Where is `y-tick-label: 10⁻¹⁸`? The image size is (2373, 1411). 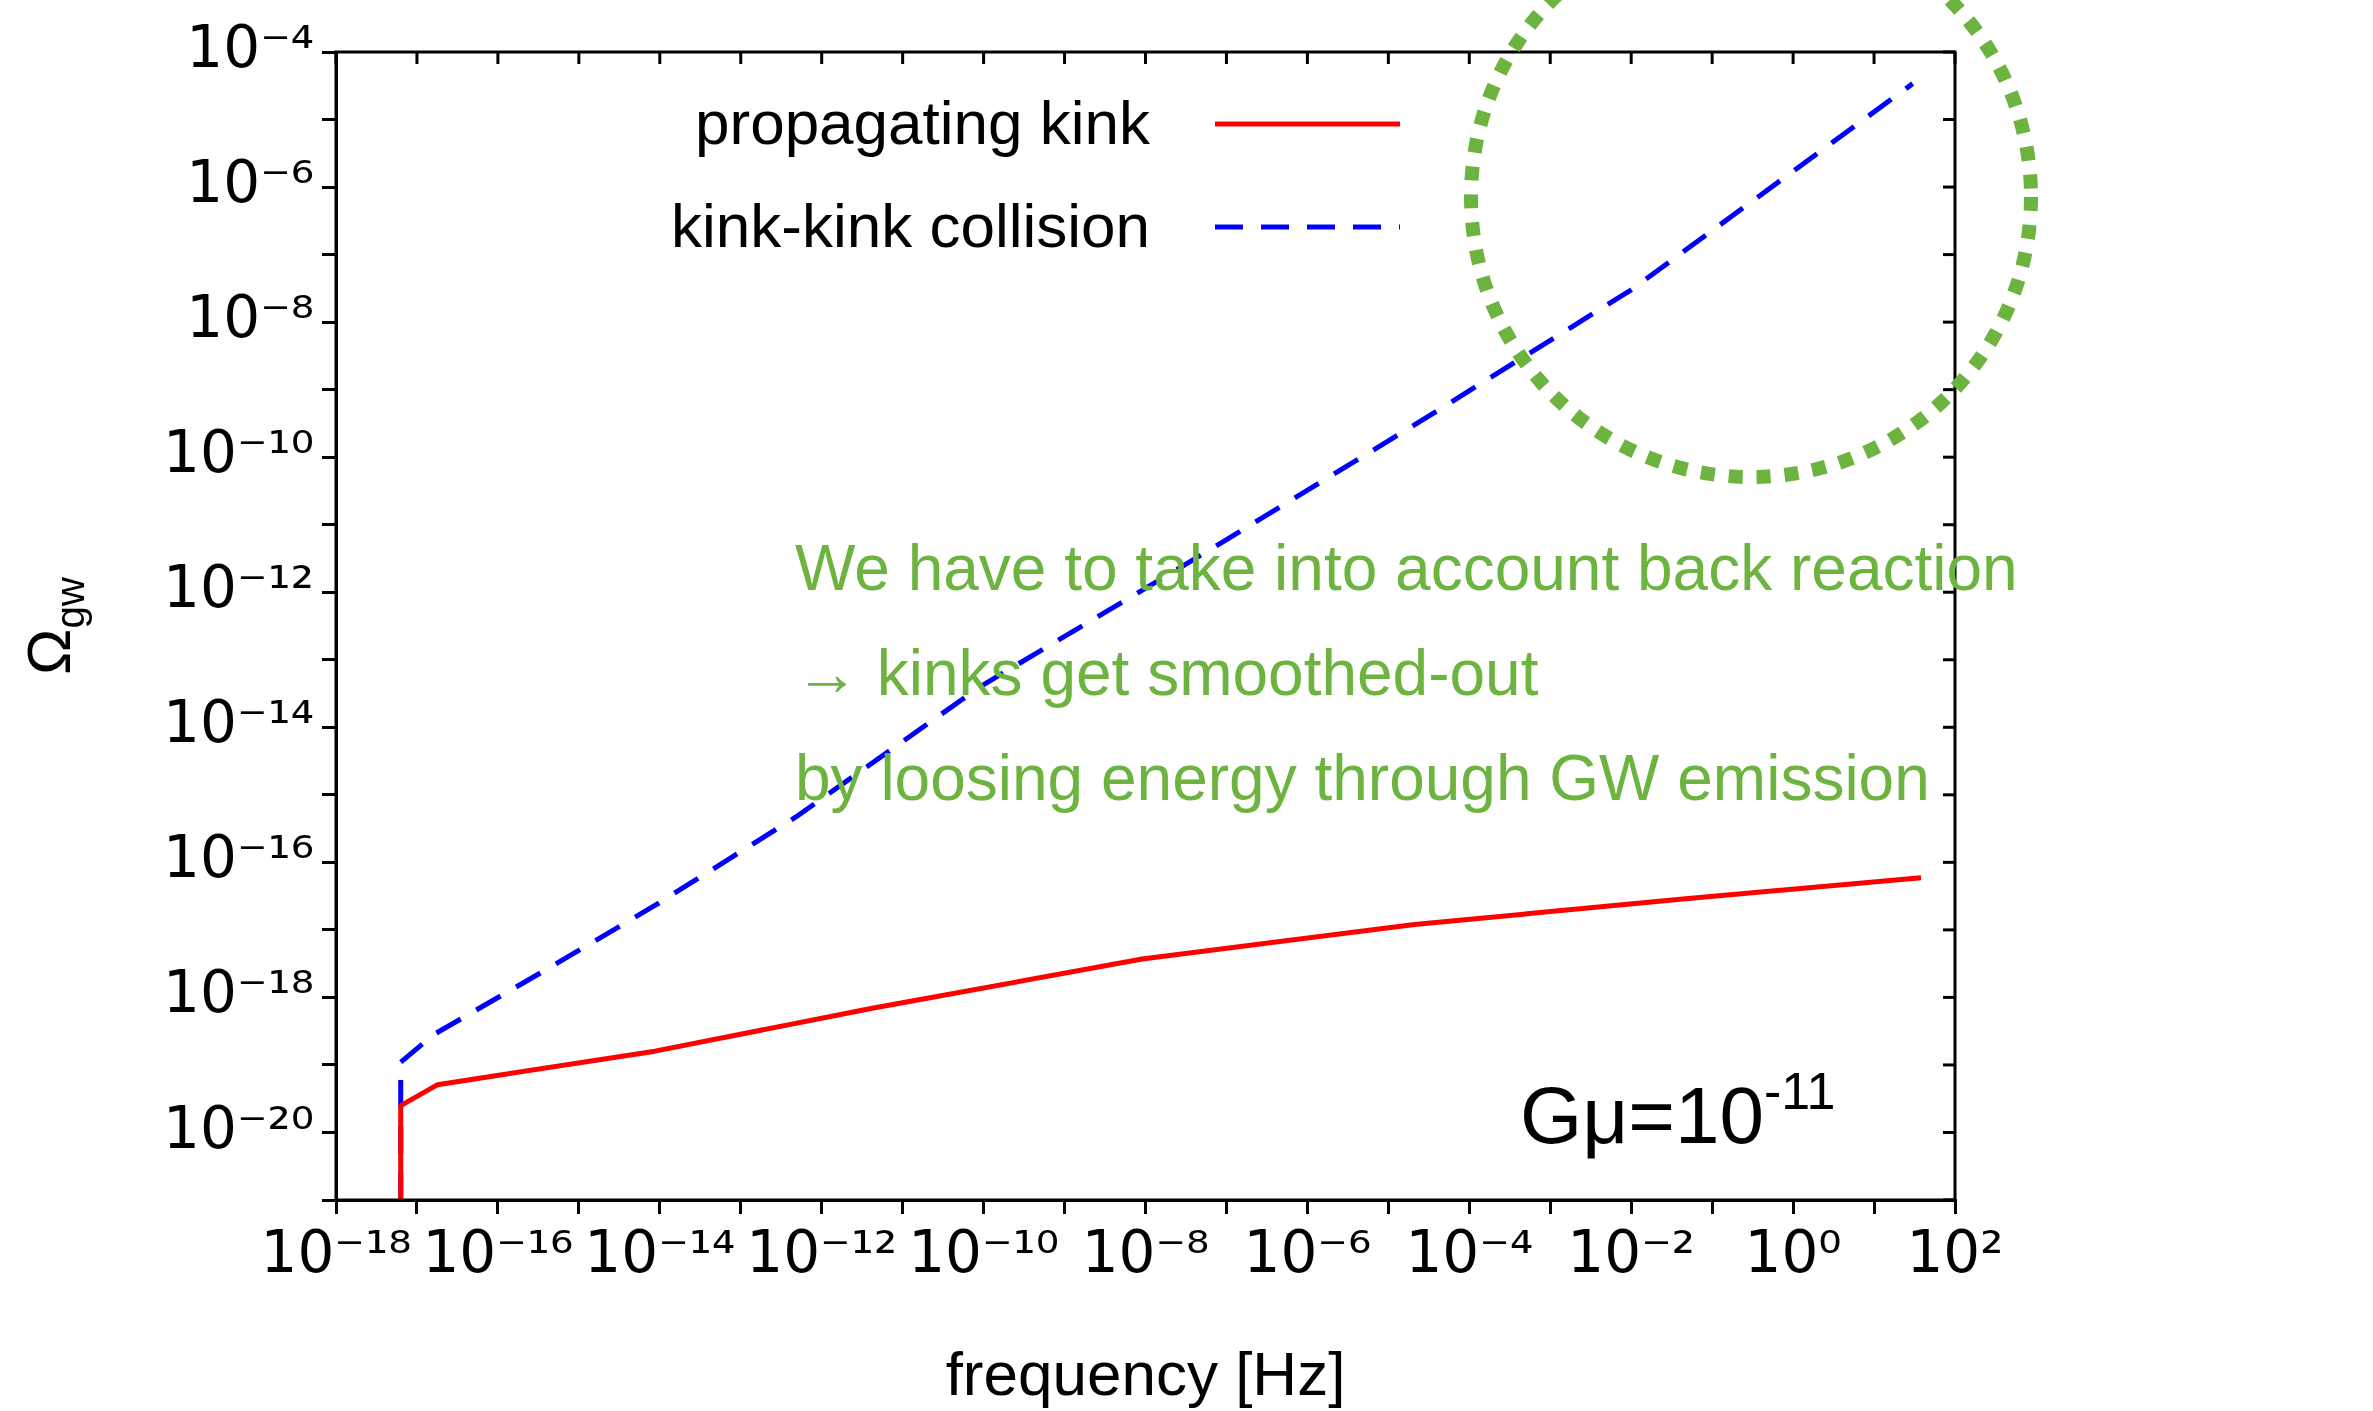 y-tick-label: 10⁻¹⁸ is located at coordinates (238, 992).